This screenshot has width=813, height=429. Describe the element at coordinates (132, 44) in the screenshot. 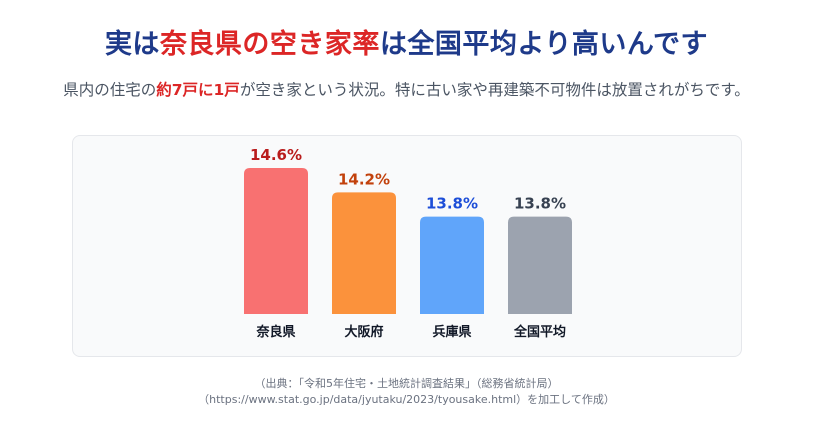

I see `title-part-1: 実は` at that location.